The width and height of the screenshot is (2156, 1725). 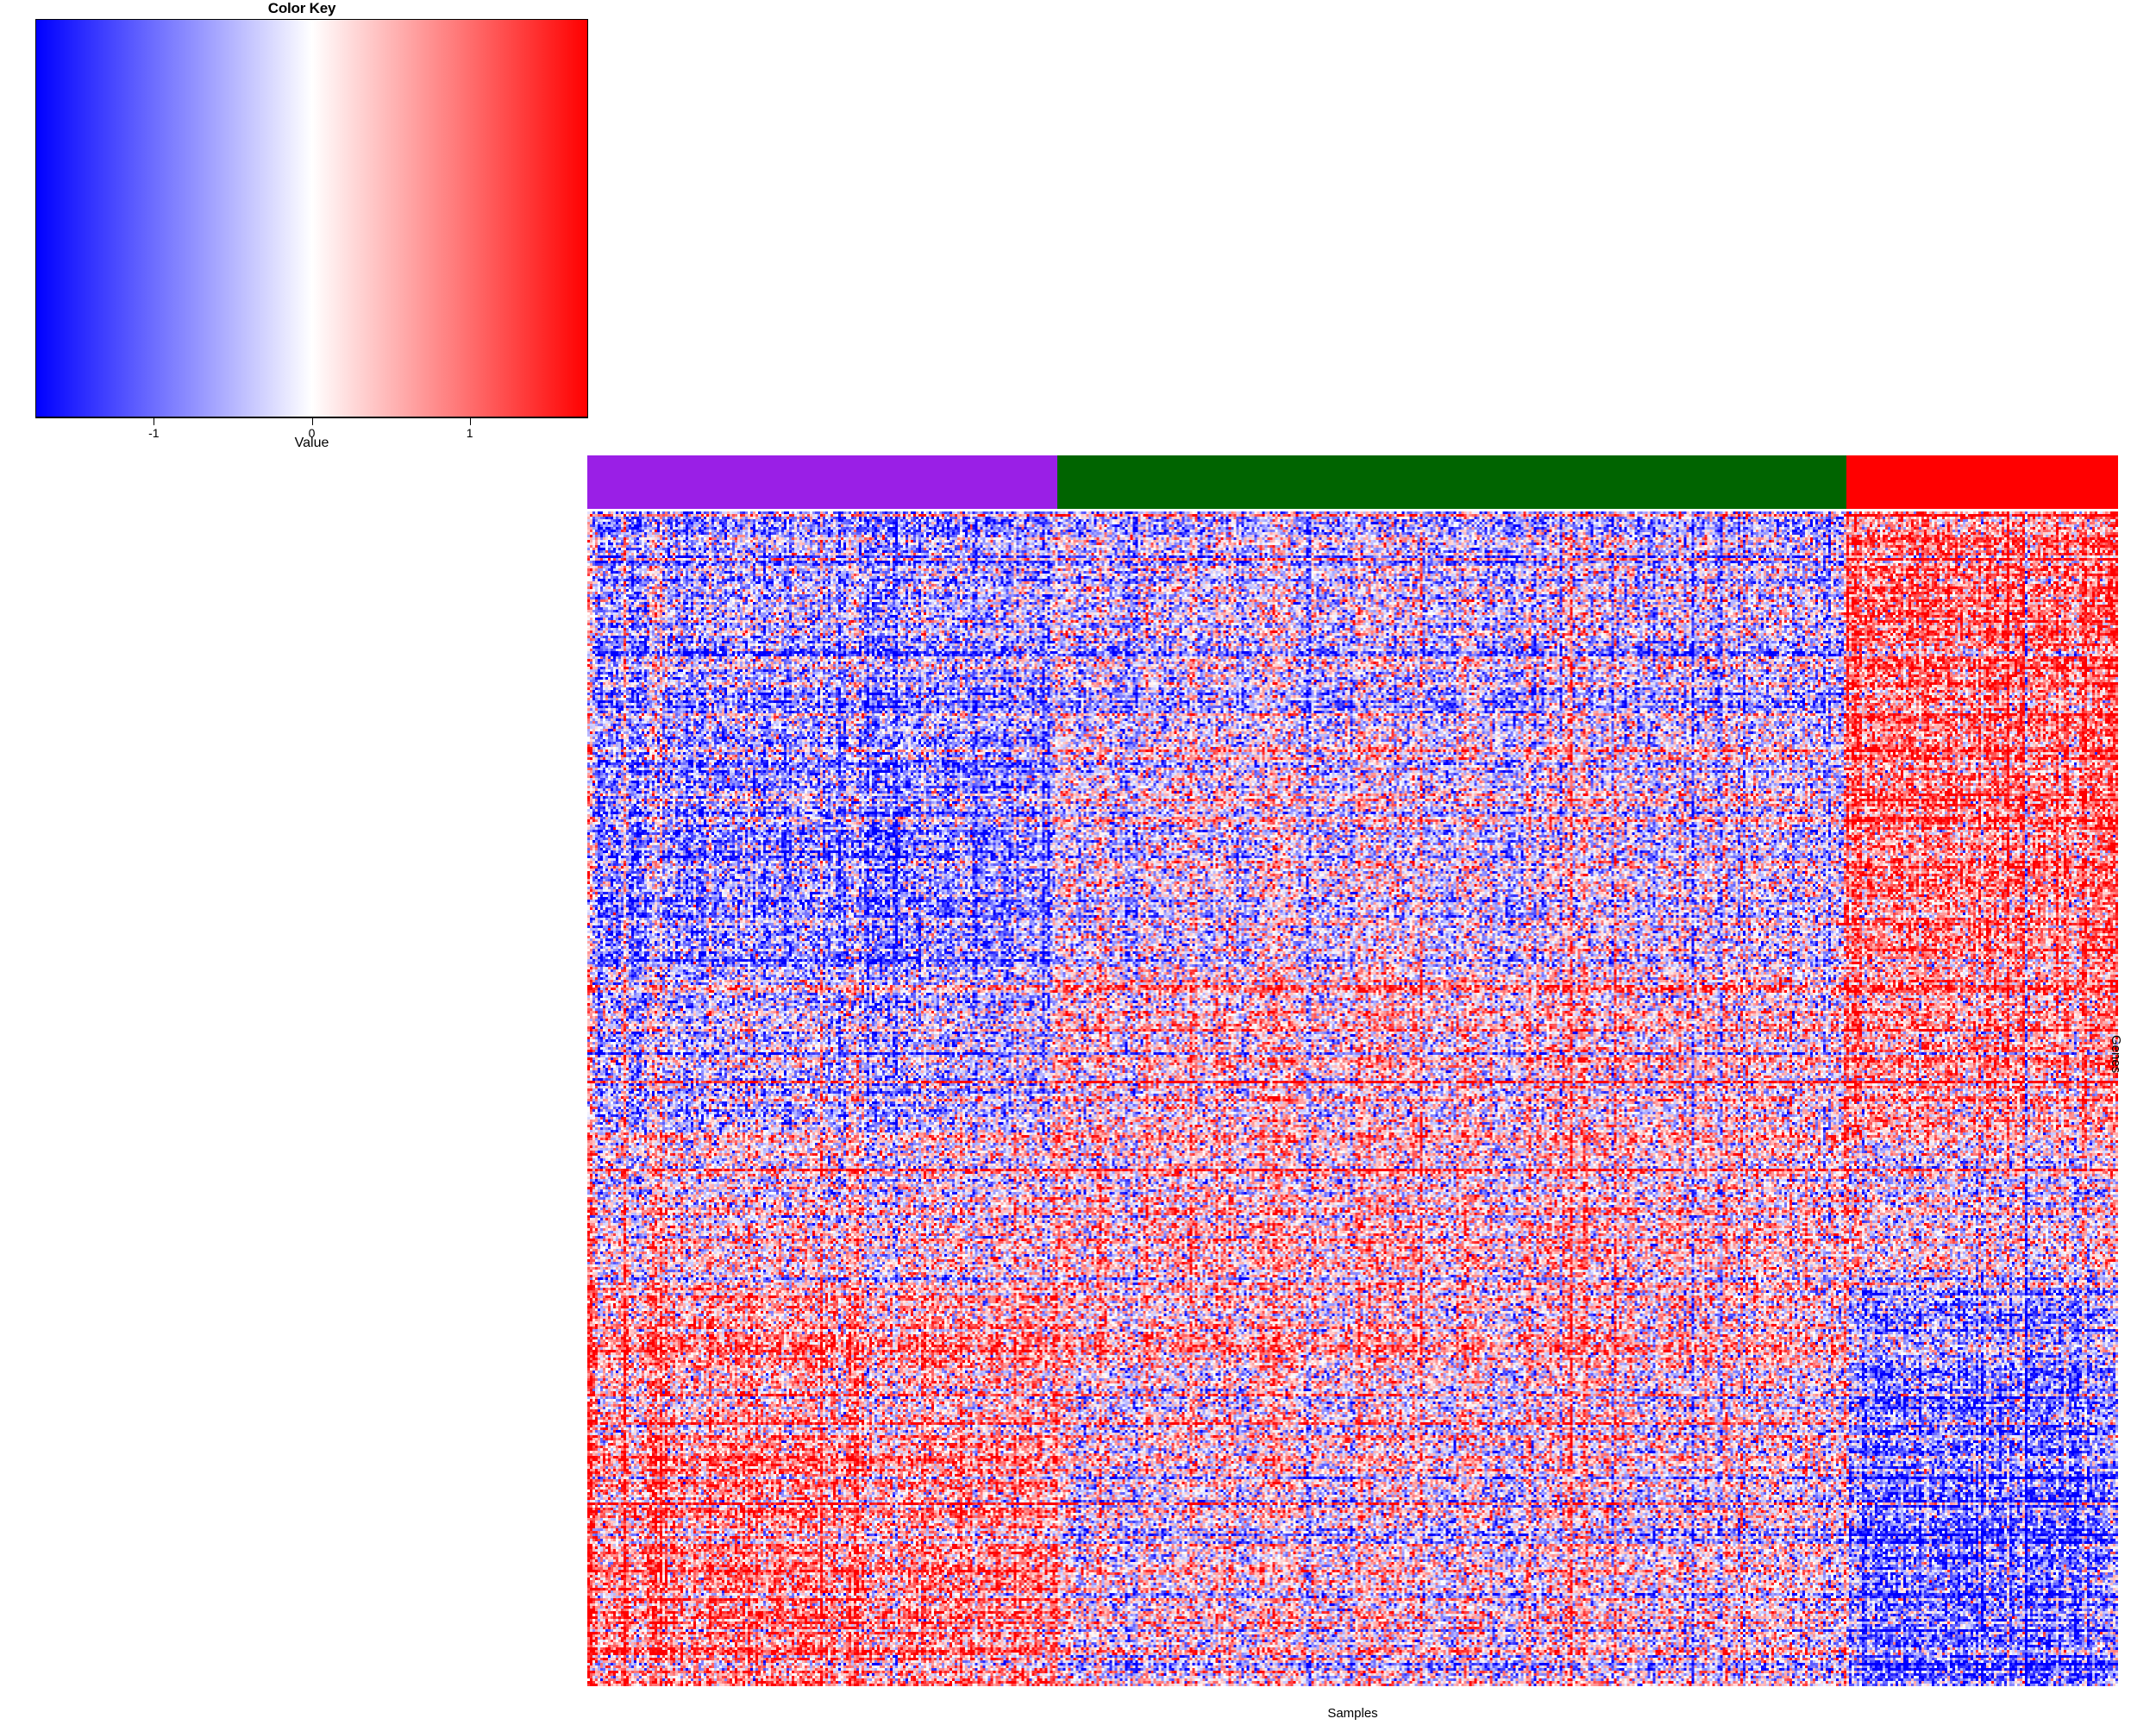 I want to click on color-key-tick-label-1: 0, so click(x=312, y=433).